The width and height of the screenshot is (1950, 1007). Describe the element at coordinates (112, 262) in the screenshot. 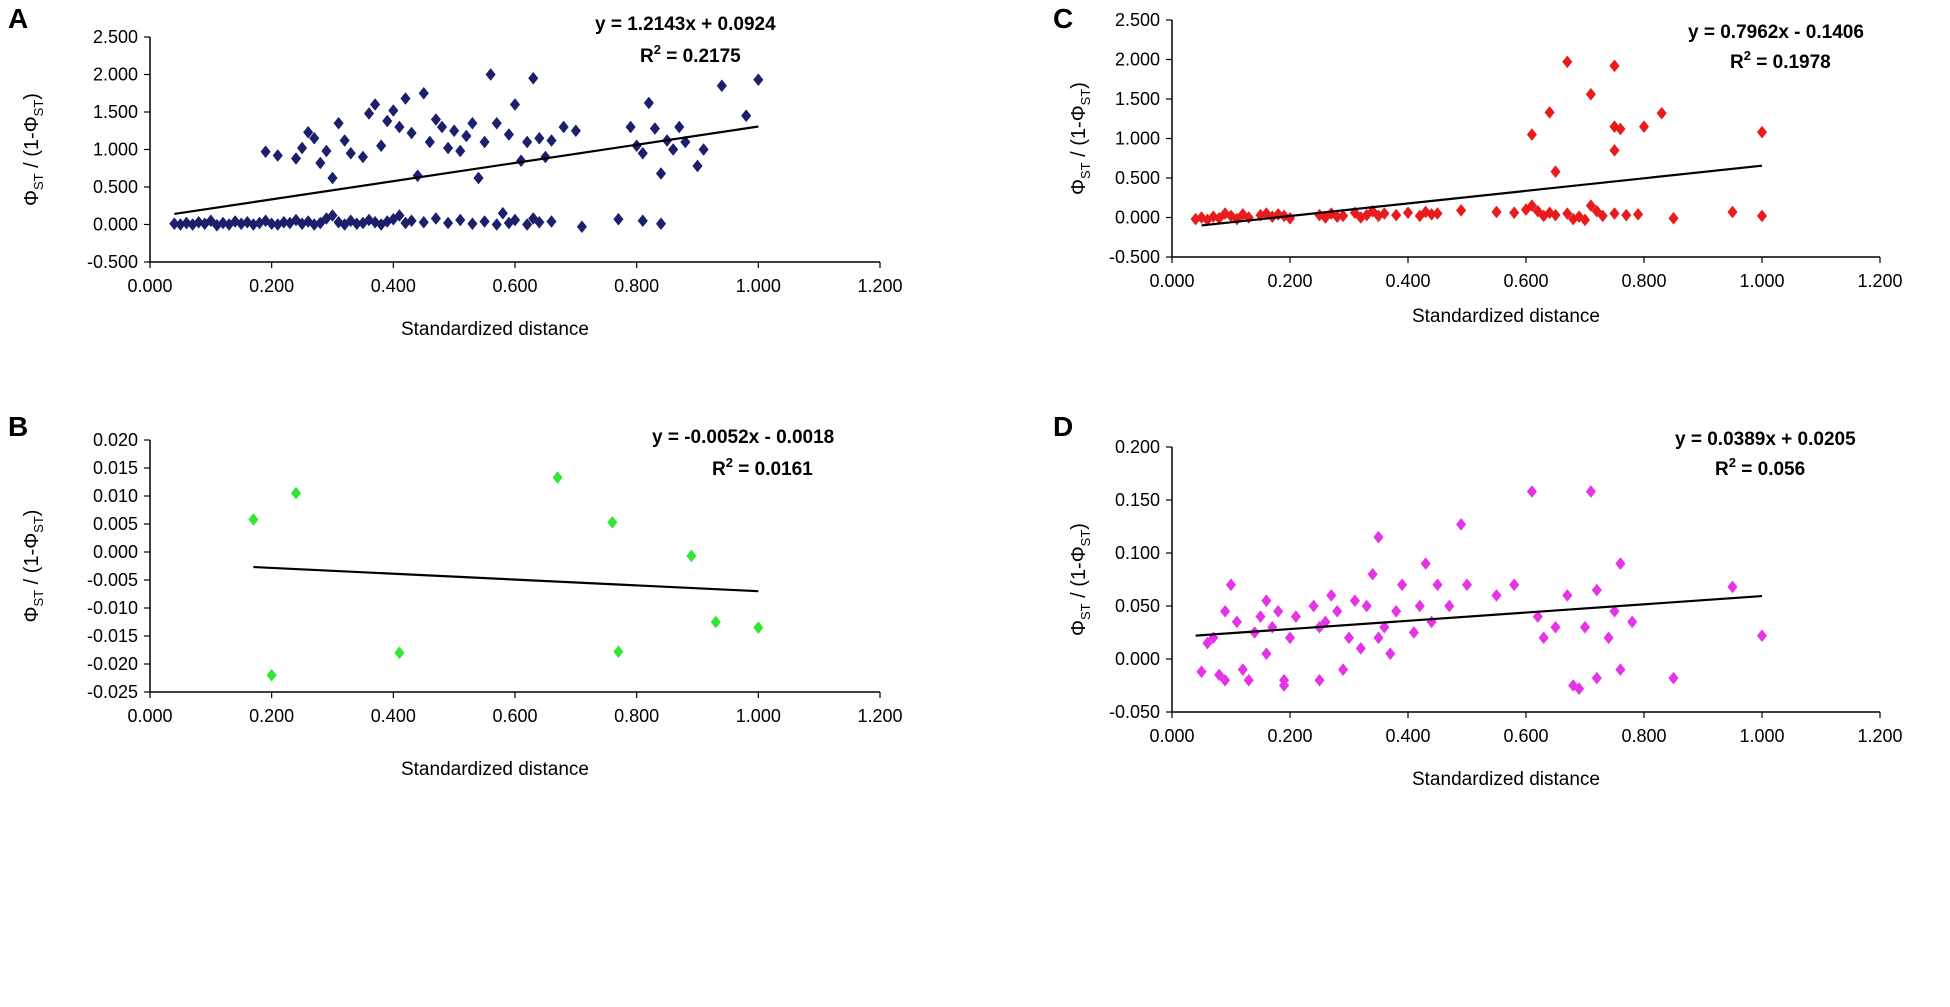

I see `y-tick-label: -0.500` at that location.